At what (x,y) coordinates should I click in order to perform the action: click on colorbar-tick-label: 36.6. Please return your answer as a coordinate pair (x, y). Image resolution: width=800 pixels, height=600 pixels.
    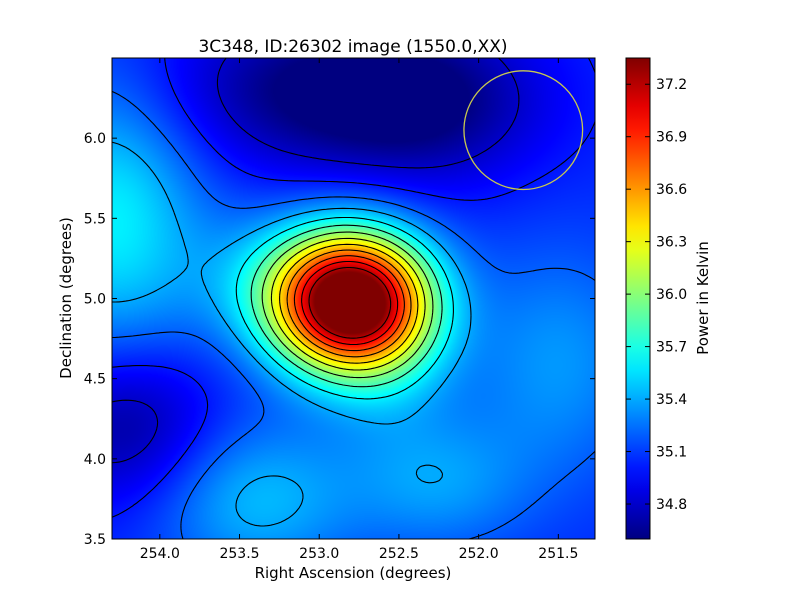
    Looking at the image, I should click on (671, 190).